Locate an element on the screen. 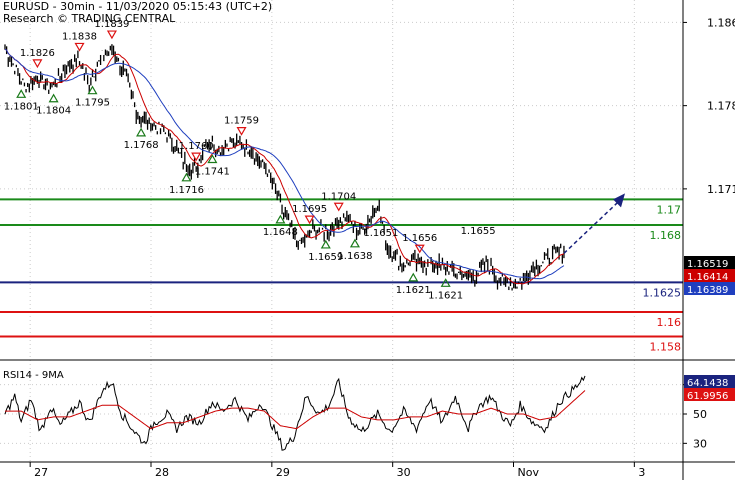 The image size is (735, 484). price-tag-label: 1.16389 is located at coordinates (707, 290).